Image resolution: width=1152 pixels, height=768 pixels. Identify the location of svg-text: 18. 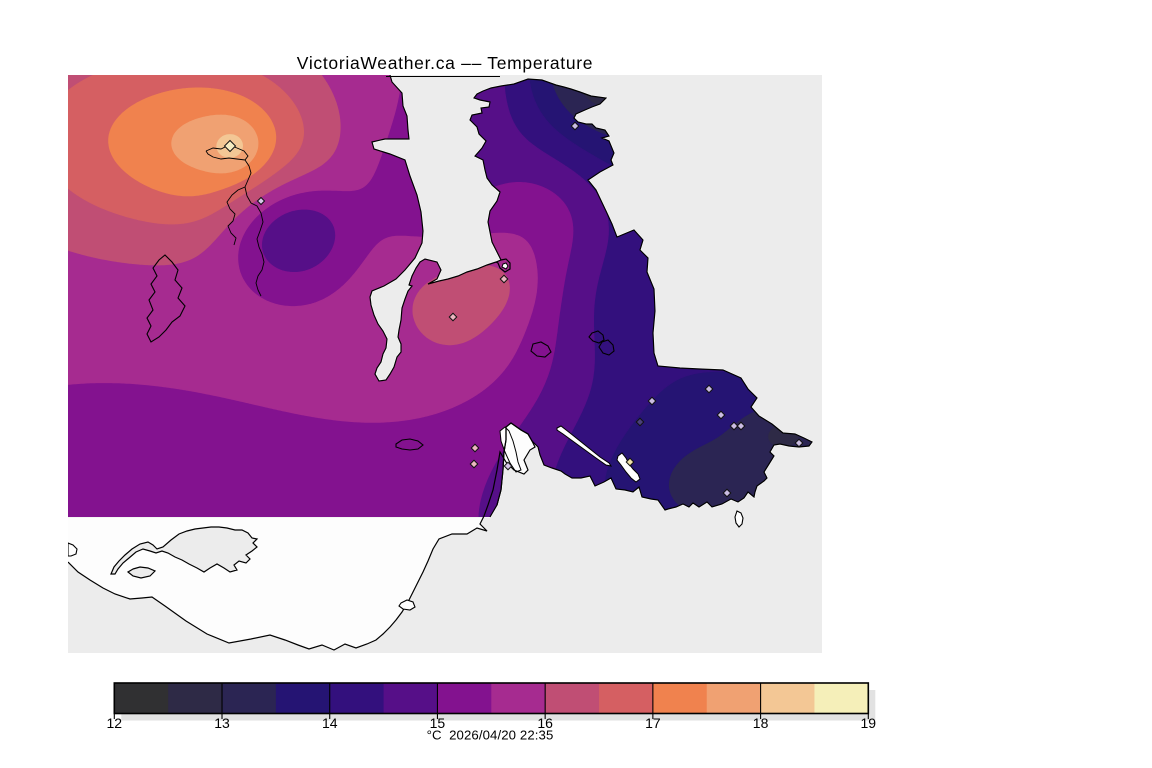
(761, 723).